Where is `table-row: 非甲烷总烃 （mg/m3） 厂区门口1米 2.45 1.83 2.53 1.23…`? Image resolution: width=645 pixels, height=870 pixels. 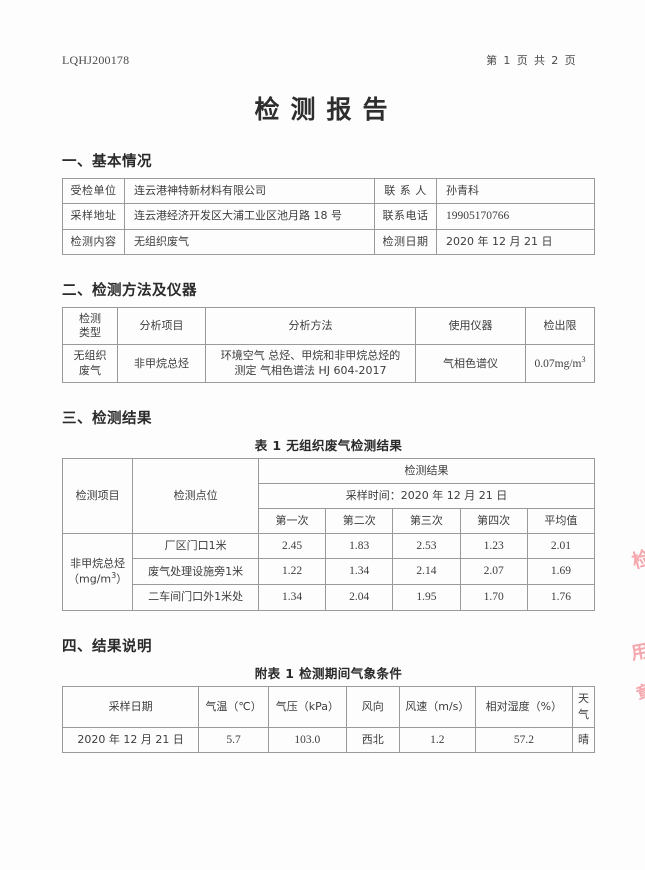
table-row: 非甲烷总烃 （mg/m3） 厂区门口1米 2.45 1.83 2.53 1.23… is located at coordinates (328, 571).